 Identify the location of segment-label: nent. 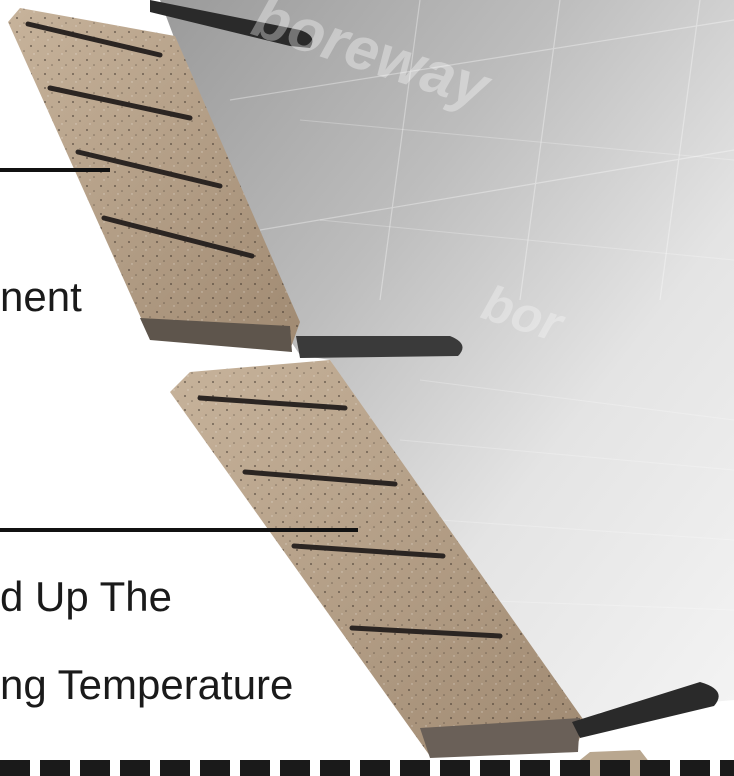
(41, 296).